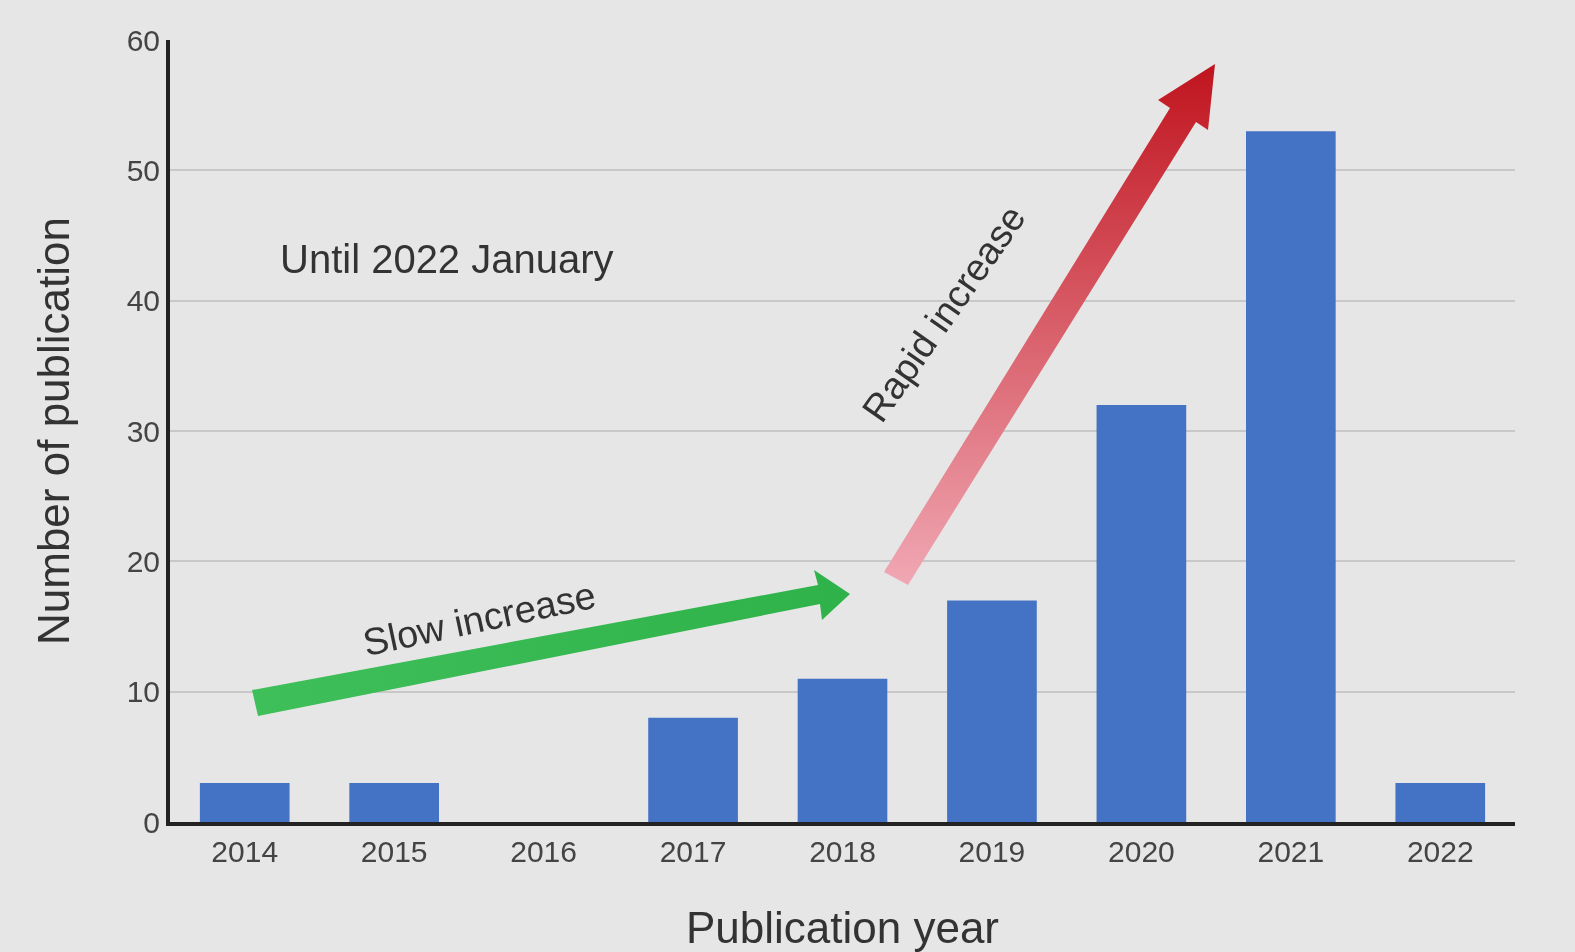  Describe the element at coordinates (693, 851) in the screenshot. I see `x-tick-label: 2017` at that location.